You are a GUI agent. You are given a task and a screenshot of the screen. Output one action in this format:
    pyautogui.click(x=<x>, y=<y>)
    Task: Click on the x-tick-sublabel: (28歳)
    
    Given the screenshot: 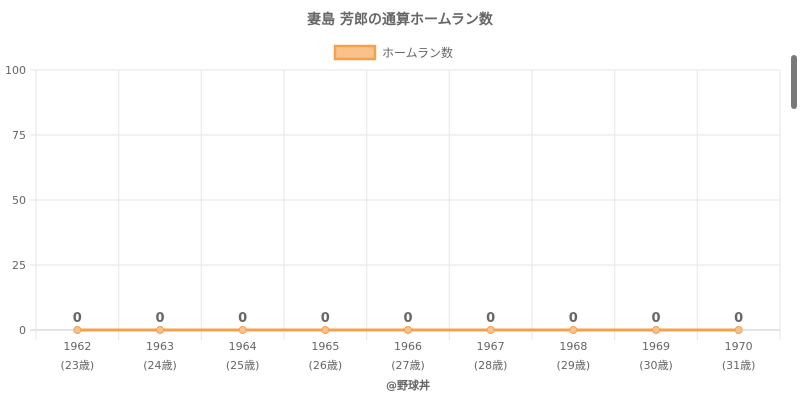 What is the action you would take?
    pyautogui.click(x=491, y=365)
    